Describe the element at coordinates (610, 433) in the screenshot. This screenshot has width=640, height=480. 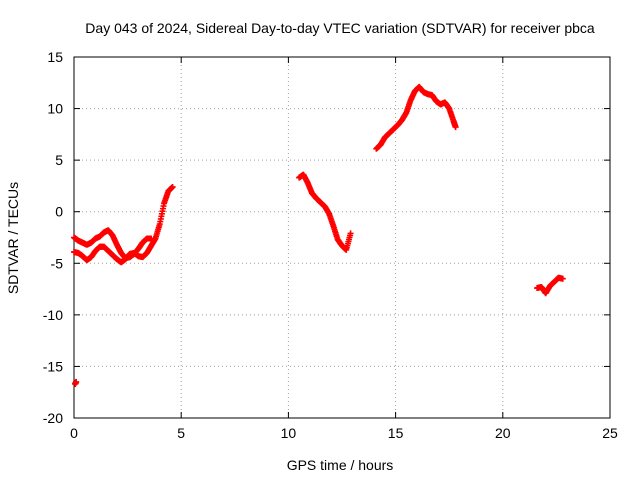
I see `x-tick-label: 25` at that location.